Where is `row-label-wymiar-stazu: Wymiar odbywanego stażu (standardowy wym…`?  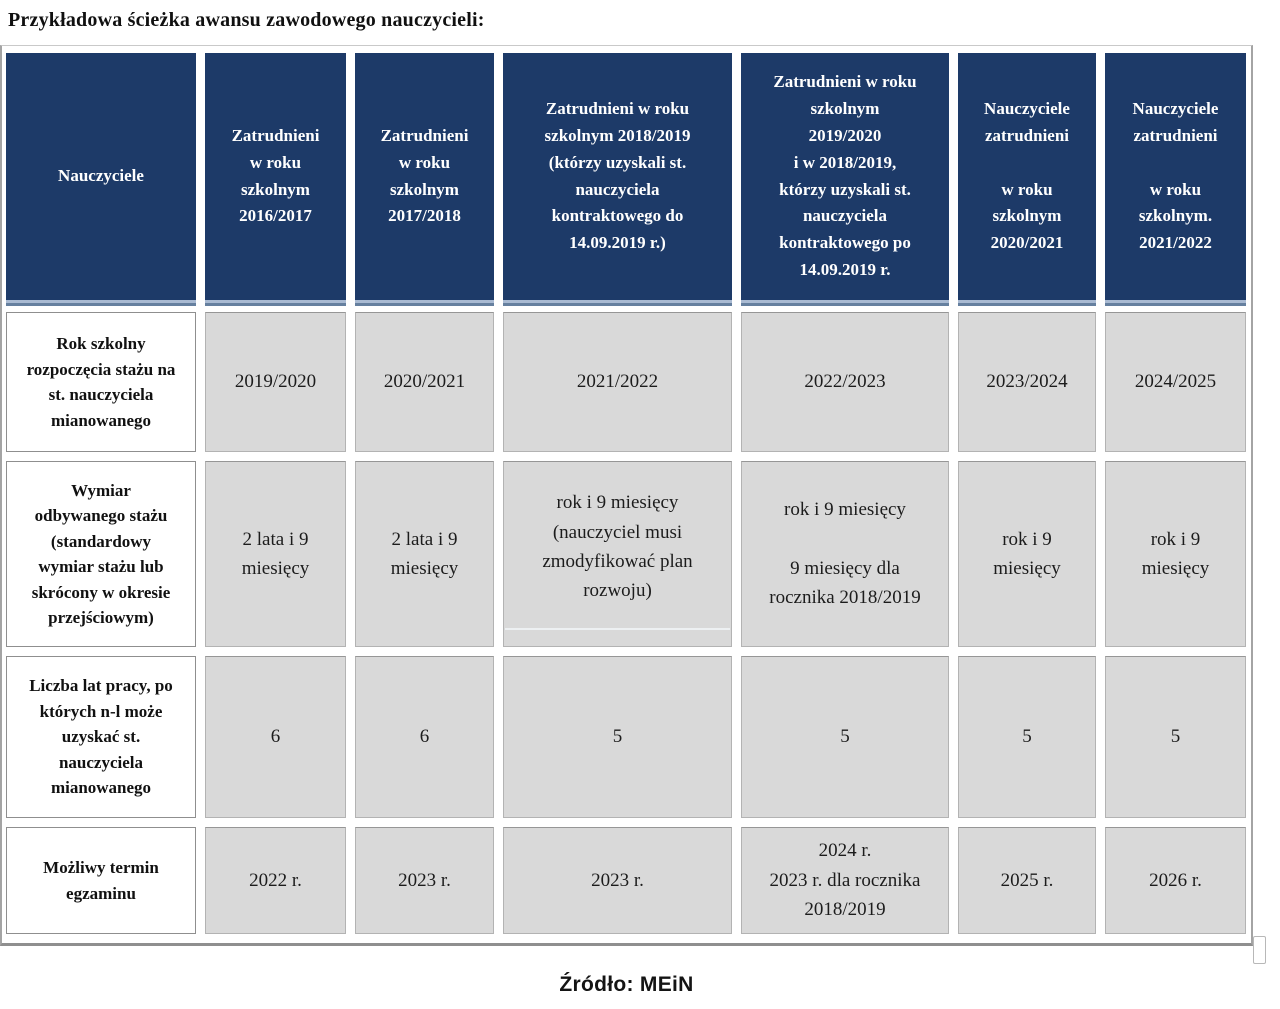 row-label-wymiar-stazu: Wymiar odbywanego stażu (standardowy wym… is located at coordinates (101, 554).